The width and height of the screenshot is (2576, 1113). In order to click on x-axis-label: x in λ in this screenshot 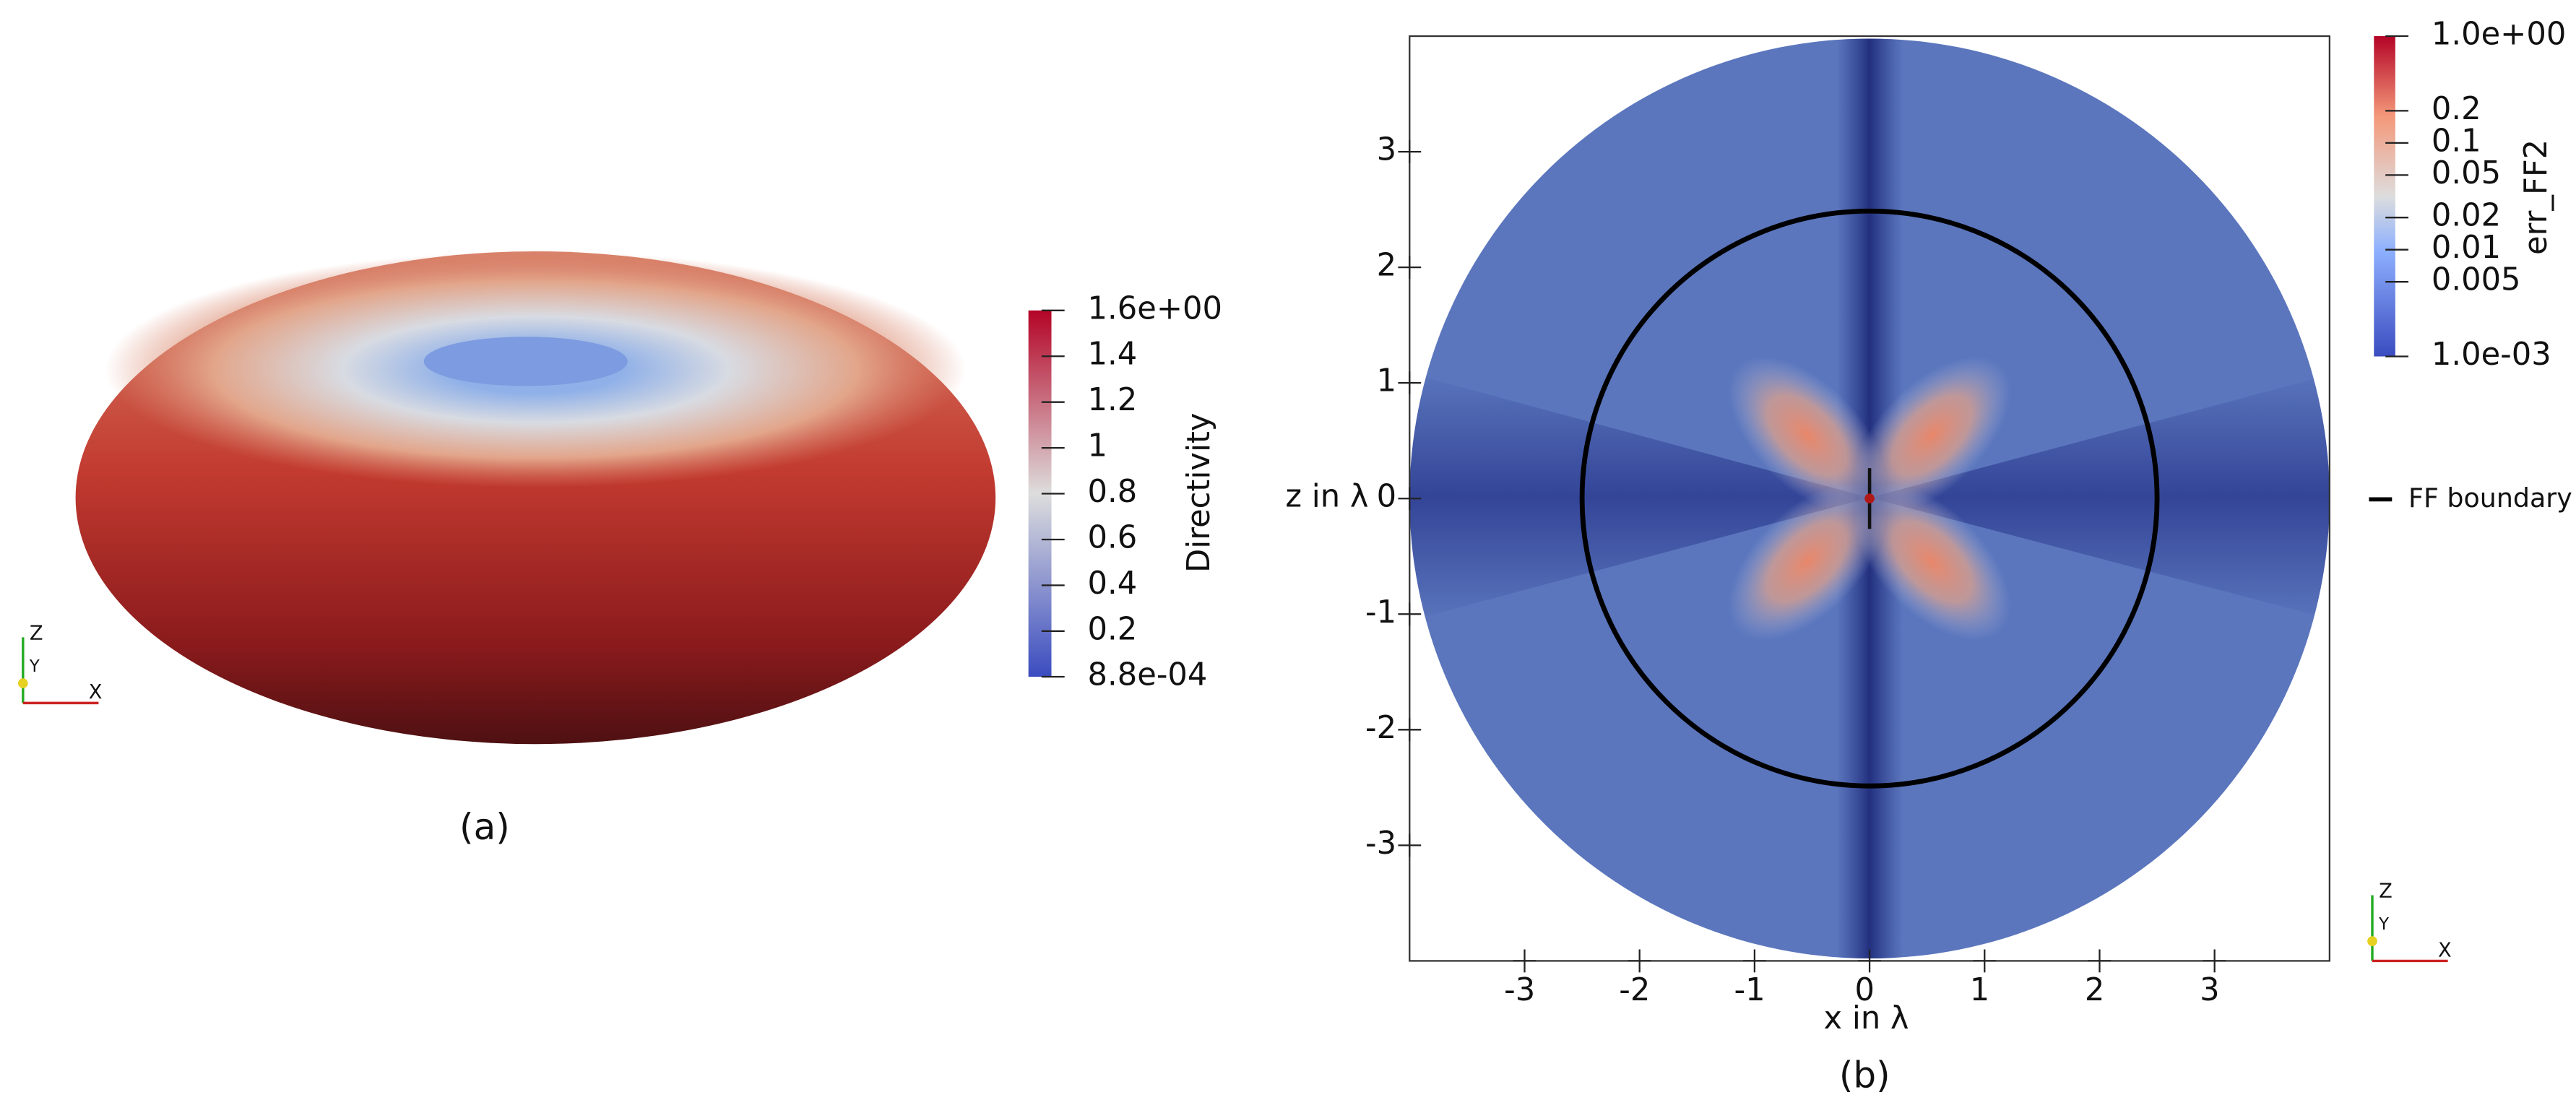, I will do `click(1866, 1018)`.